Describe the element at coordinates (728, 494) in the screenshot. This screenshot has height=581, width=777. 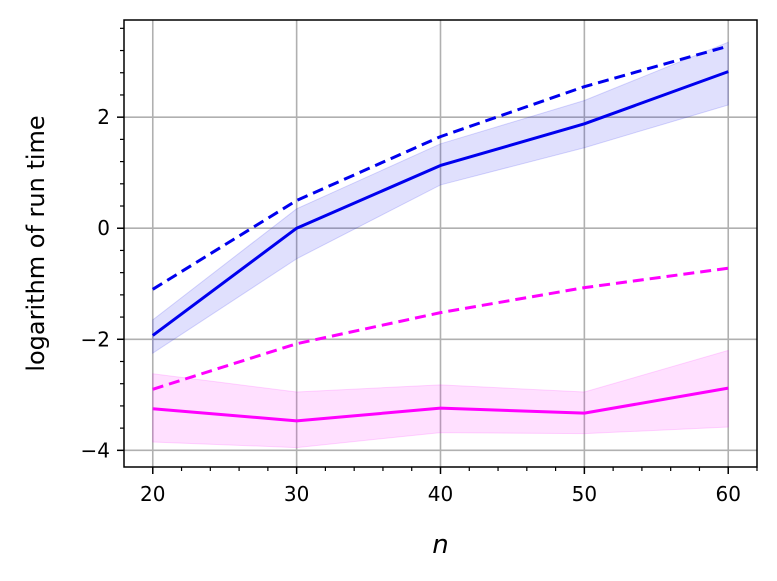
I see `x-tick-label: 60` at that location.